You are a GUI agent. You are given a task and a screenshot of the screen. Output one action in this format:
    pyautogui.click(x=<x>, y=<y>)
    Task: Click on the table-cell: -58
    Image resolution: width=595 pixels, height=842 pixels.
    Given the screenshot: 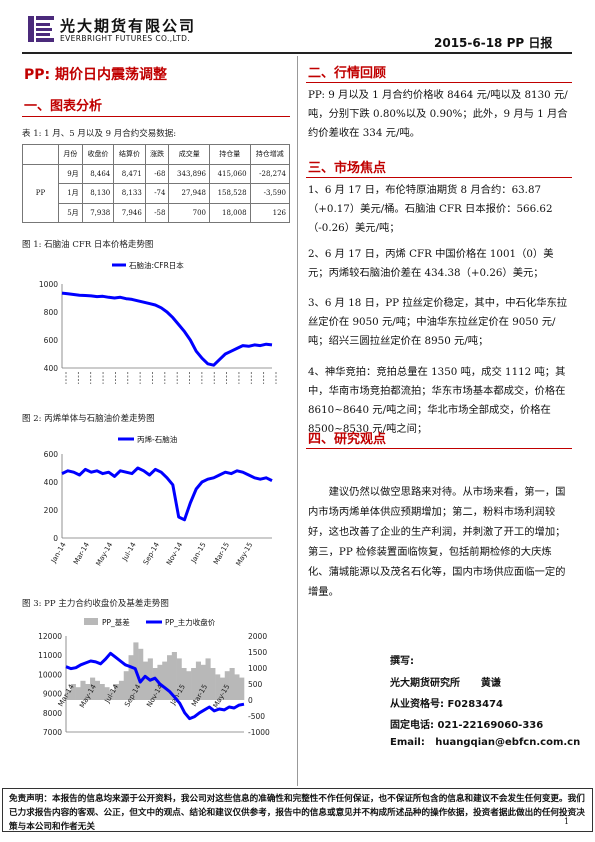 What is the action you would take?
    pyautogui.click(x=157, y=212)
    